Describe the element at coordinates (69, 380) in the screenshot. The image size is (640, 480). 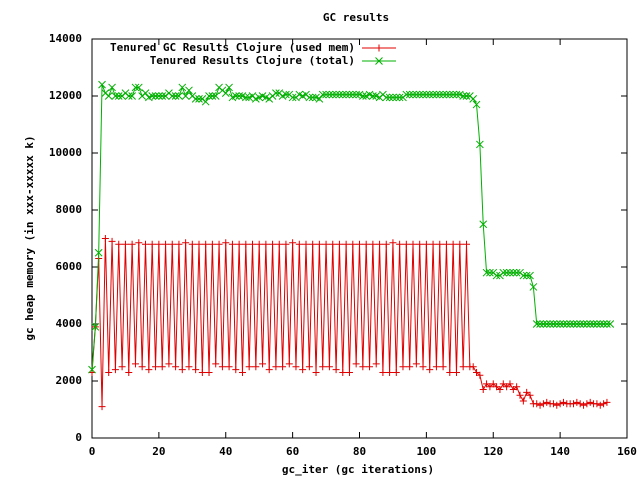
I see `y-tick-label: 2000` at that location.